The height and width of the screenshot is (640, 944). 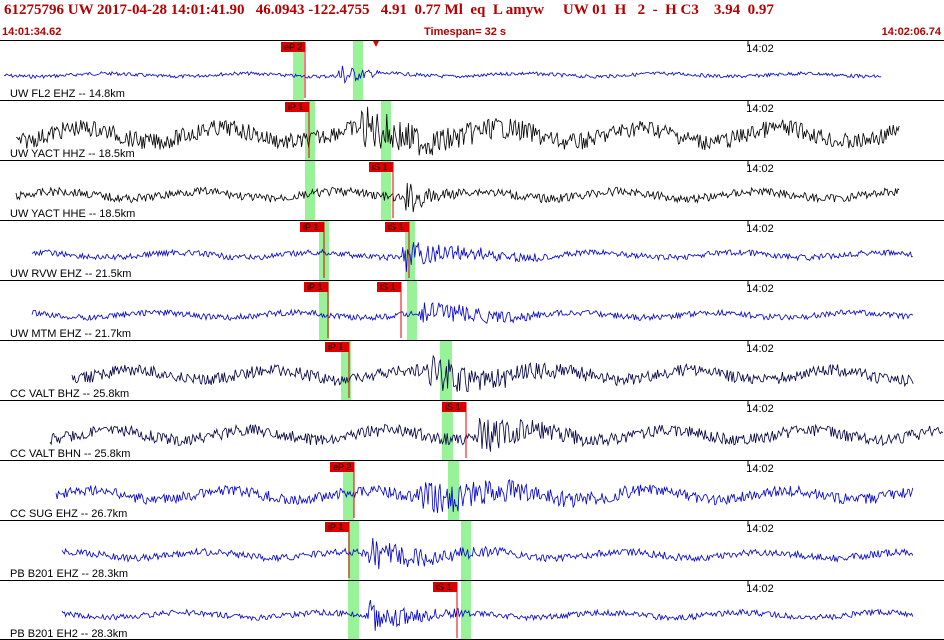 I want to click on trace-label: UW YACT HHZ -- 18.5km, so click(x=72, y=154).